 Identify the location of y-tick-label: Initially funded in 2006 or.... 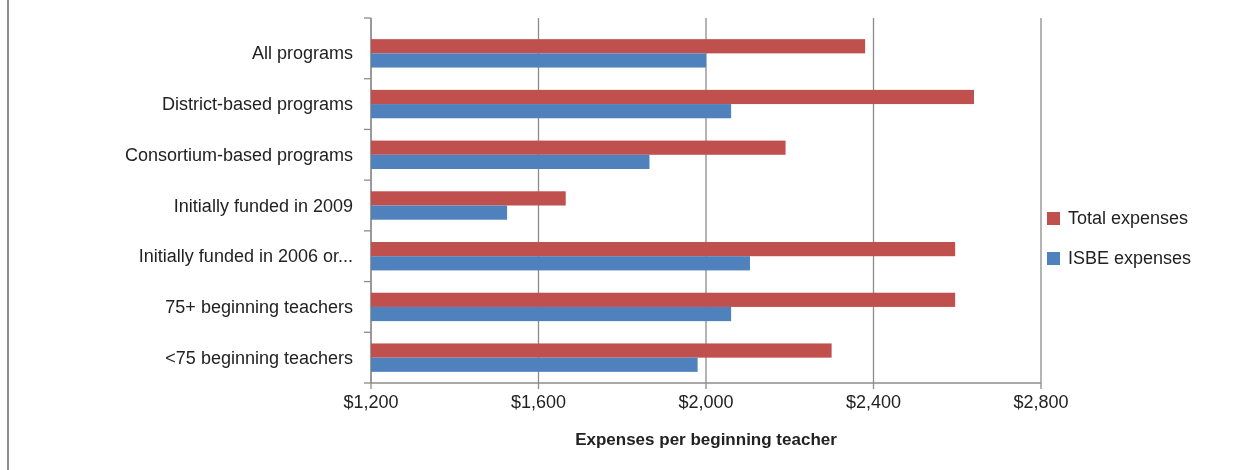
(245, 256).